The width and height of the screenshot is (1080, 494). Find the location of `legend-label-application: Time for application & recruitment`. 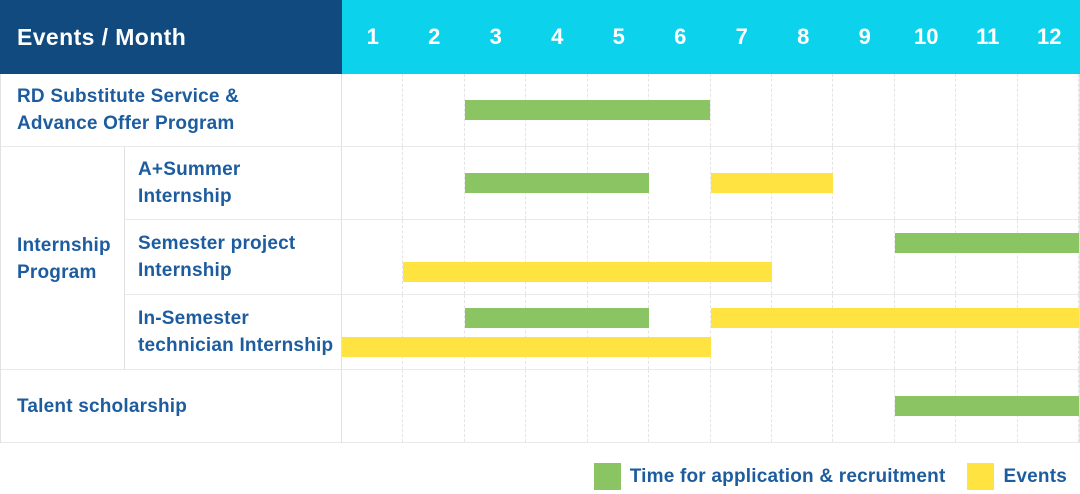

legend-label-application: Time for application & recruitment is located at coordinates (787, 476).